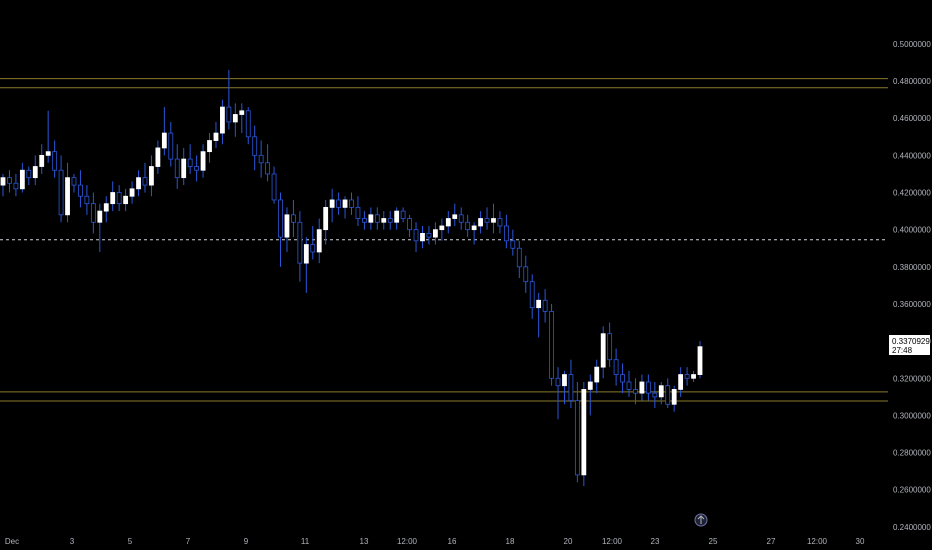  I want to click on price-tick-label: 0.4600000, so click(912, 118).